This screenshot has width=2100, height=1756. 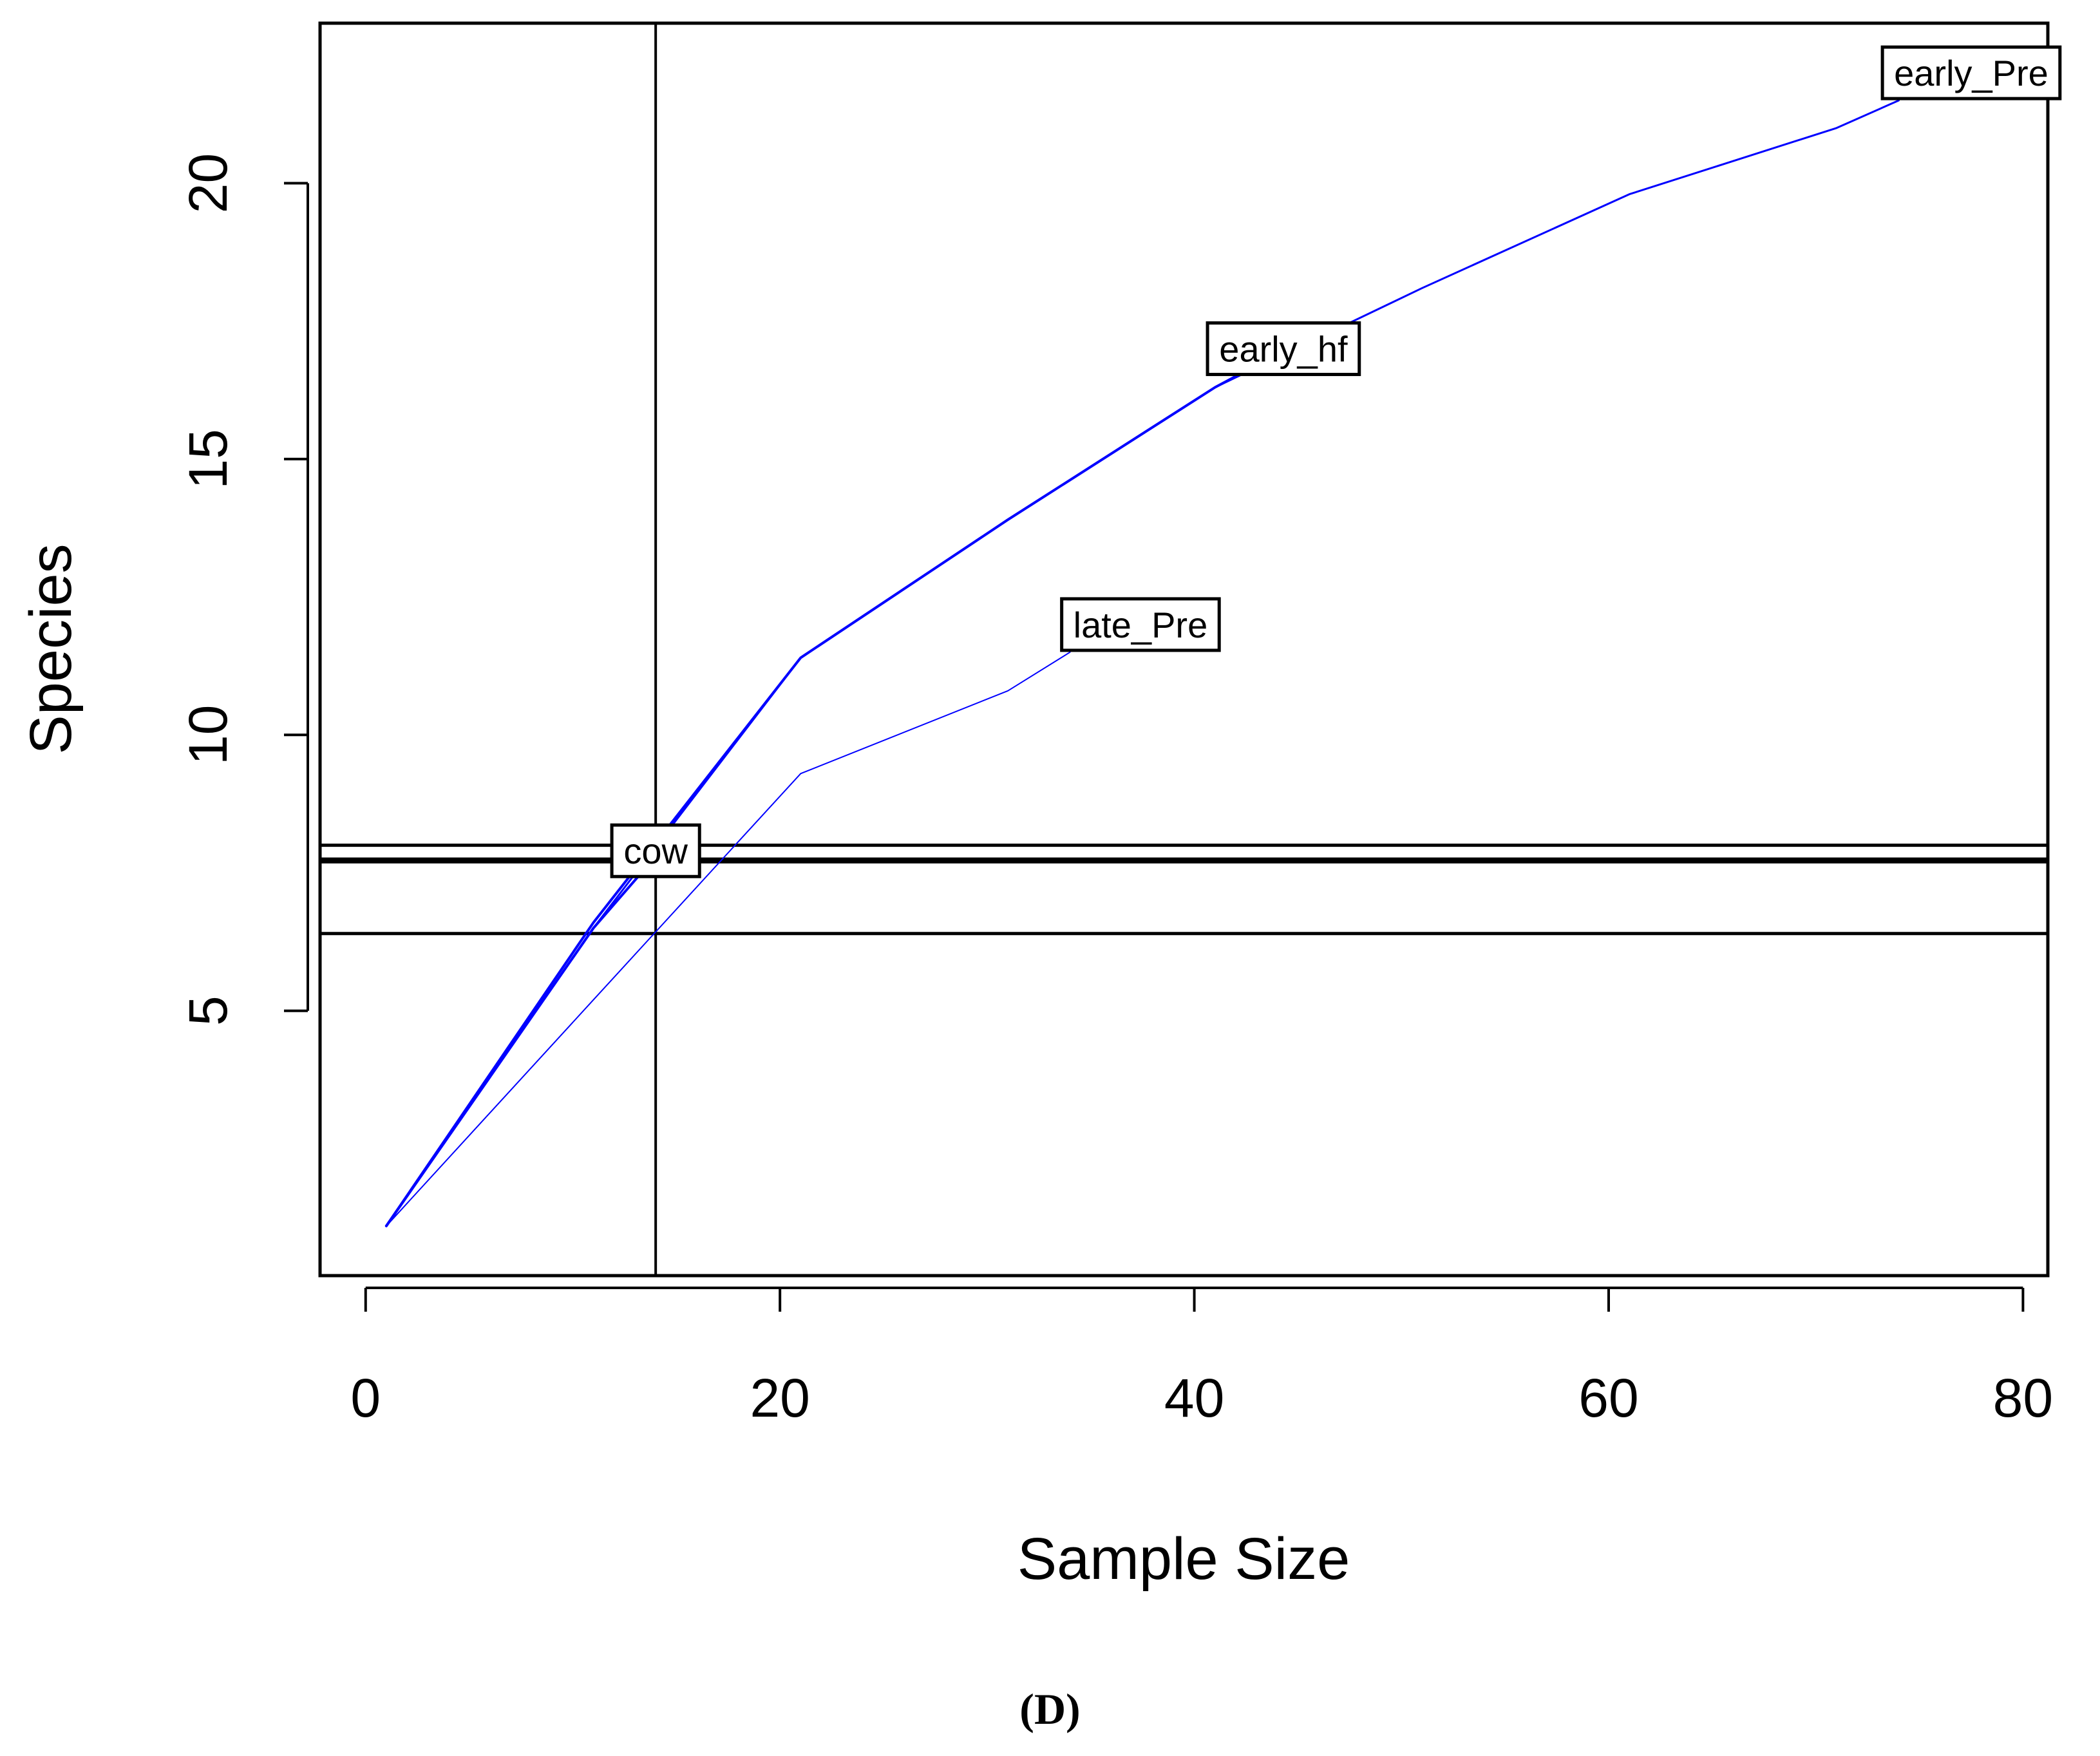 I want to click on x-tick-label: 40, so click(x=1194, y=1398).